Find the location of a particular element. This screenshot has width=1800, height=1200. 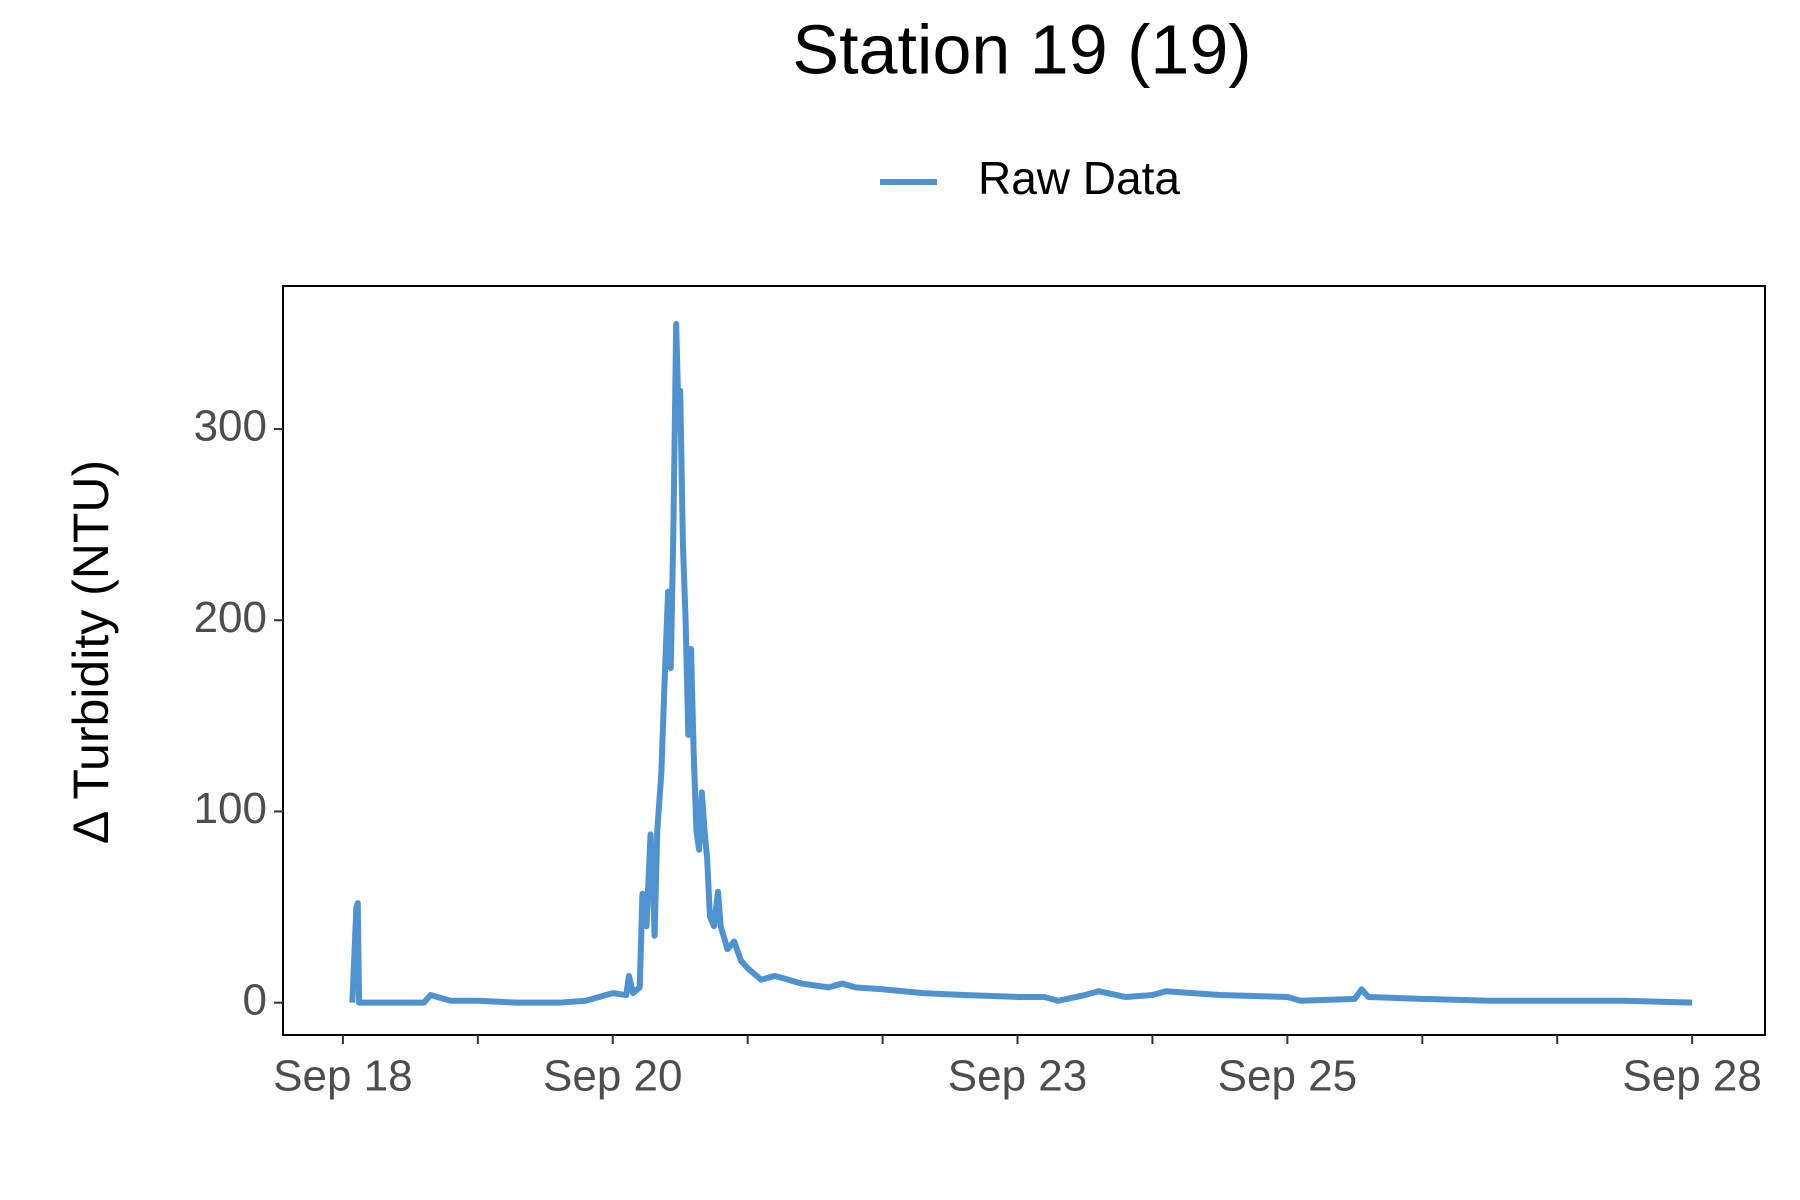

x-tick-label: Sep 28 is located at coordinates (1691, 1076).